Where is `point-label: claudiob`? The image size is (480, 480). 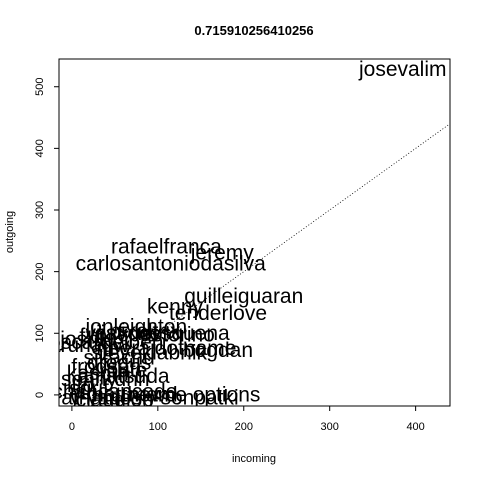 point-label: claudiob is located at coordinates (115, 399).